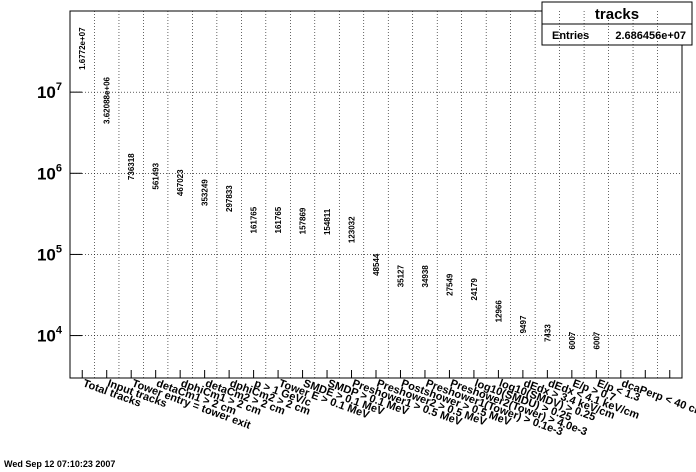 The height and width of the screenshot is (472, 696). Describe the element at coordinates (352, 229) in the screenshot. I see `value-label: 123032` at that location.